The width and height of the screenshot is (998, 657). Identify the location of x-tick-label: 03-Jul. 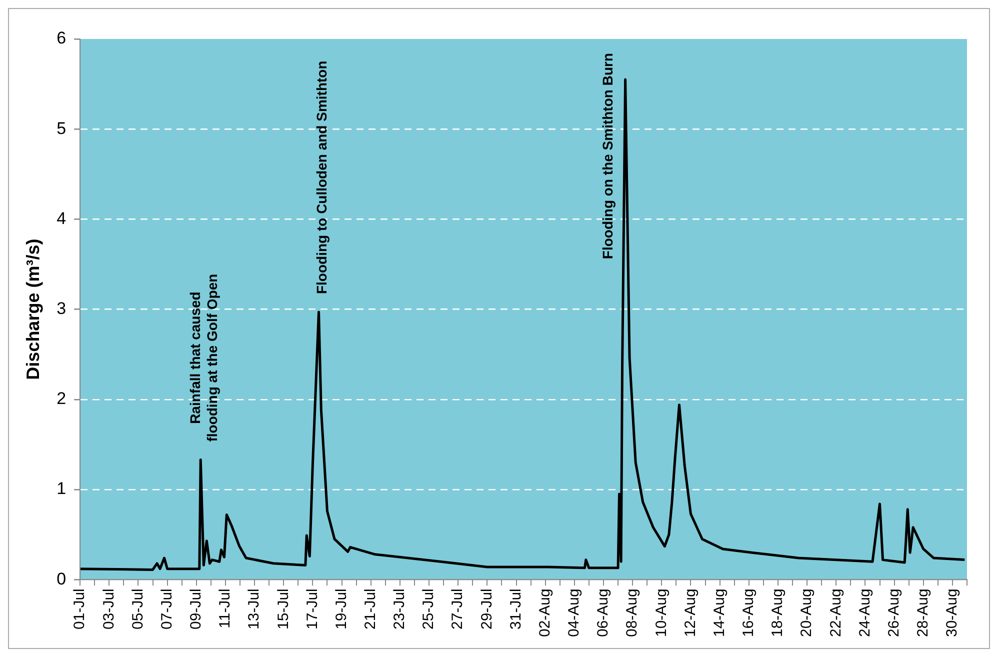
(109, 609).